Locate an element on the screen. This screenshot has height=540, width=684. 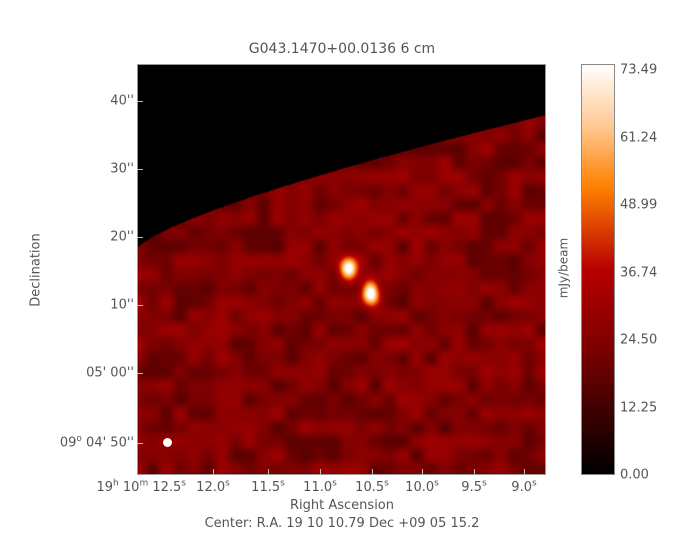
colorbar is located at coordinates (598, 269).